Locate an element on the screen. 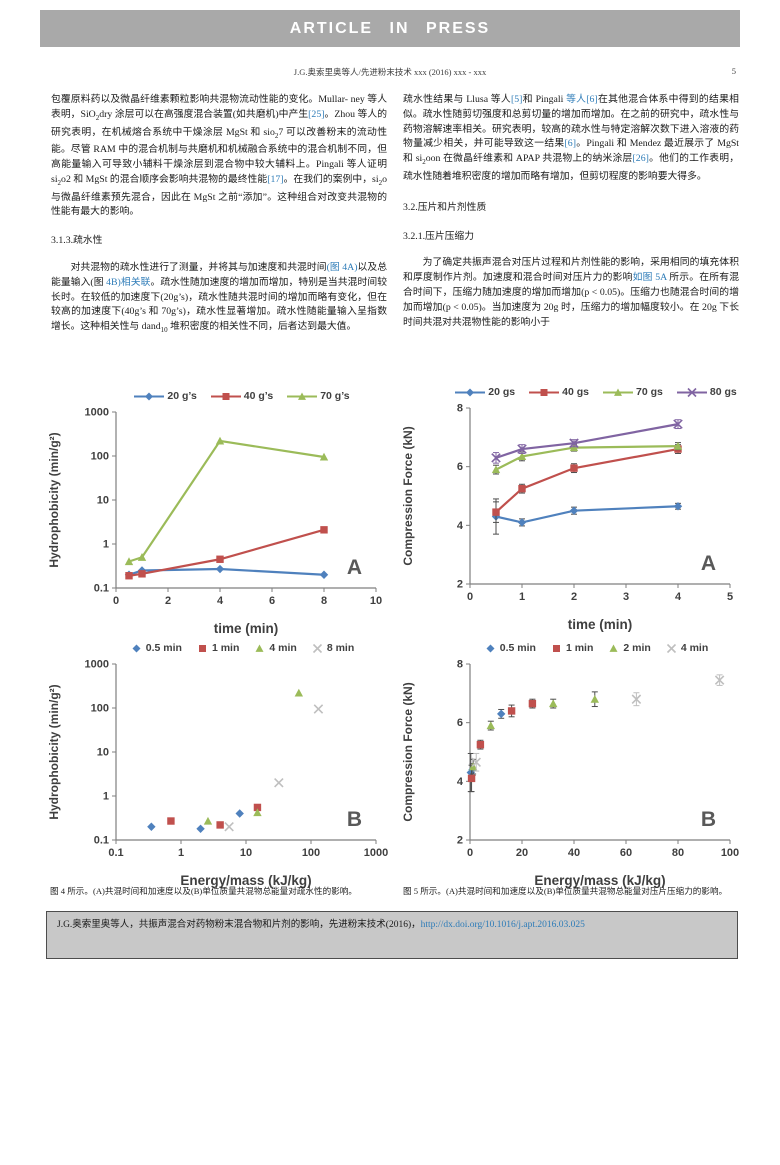  svg-text: Hydrophobicity (min/g²) is located at coordinates (54, 751).